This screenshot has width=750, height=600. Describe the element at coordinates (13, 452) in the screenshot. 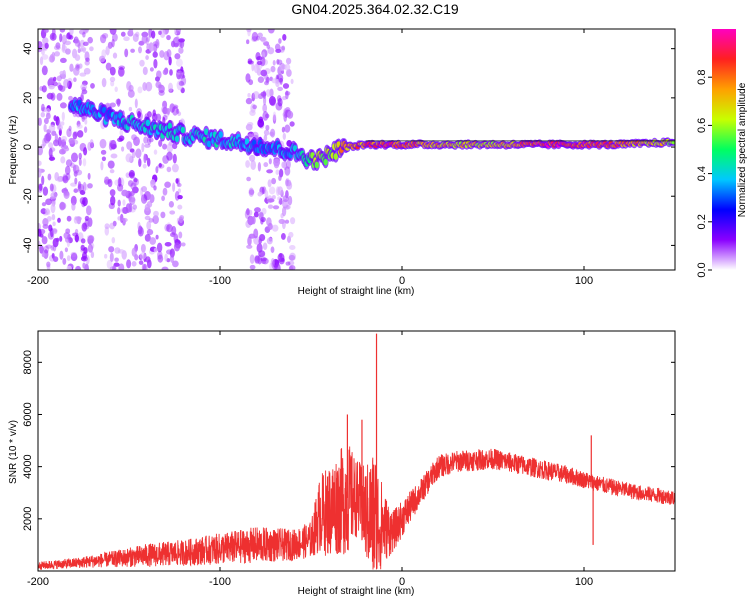

I see `snr-y-axis-label: SNR (10 * v/v)` at that location.